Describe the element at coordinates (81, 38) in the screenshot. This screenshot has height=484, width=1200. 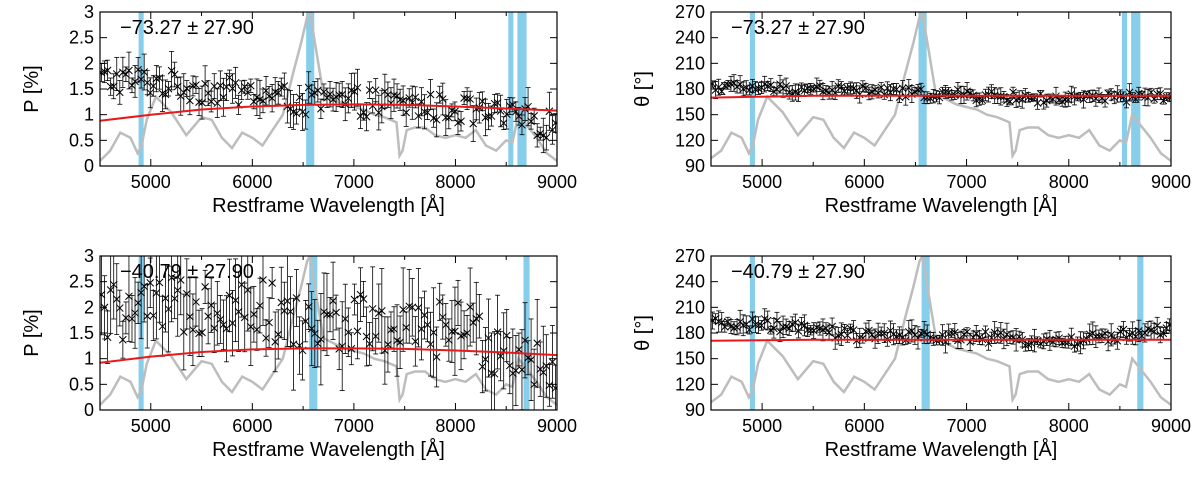
I see `y-tick-label: 2.5` at that location.